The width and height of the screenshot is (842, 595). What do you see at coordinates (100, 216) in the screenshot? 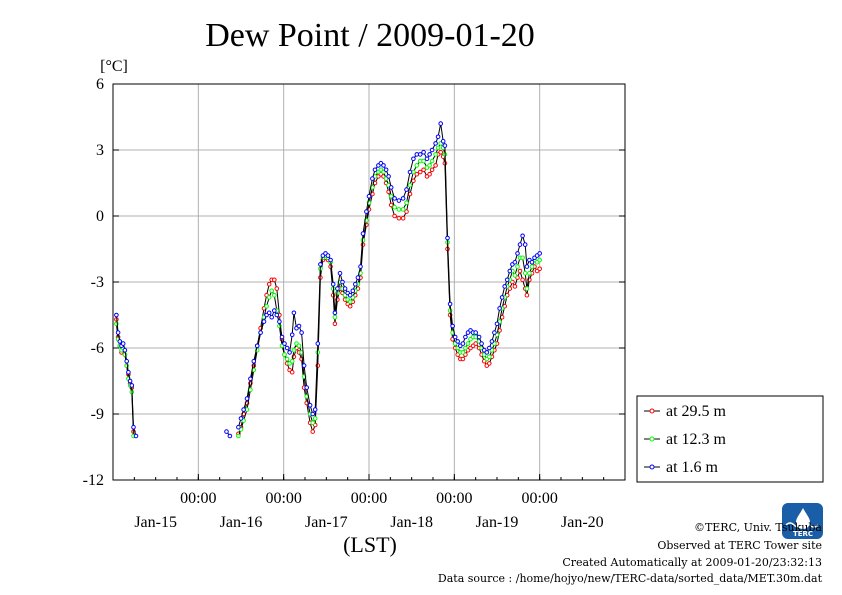
I see `y-tick-label: 0` at bounding box center [100, 216].